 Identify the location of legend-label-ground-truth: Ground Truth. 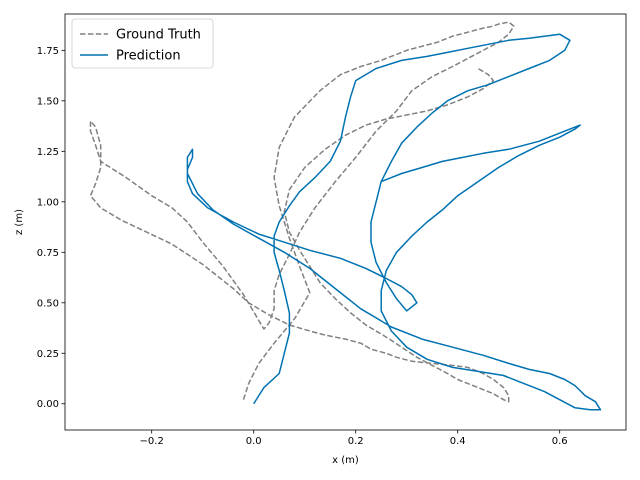
(158, 35).